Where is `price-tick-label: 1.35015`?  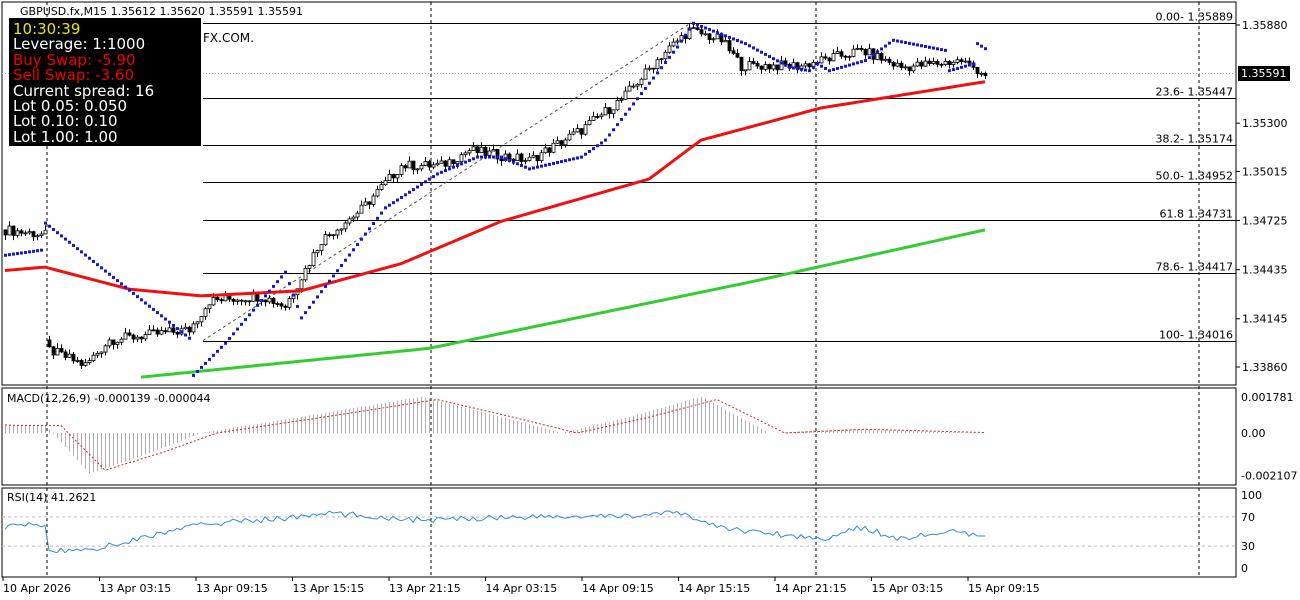 price-tick-label: 1.35015 is located at coordinates (1265, 171).